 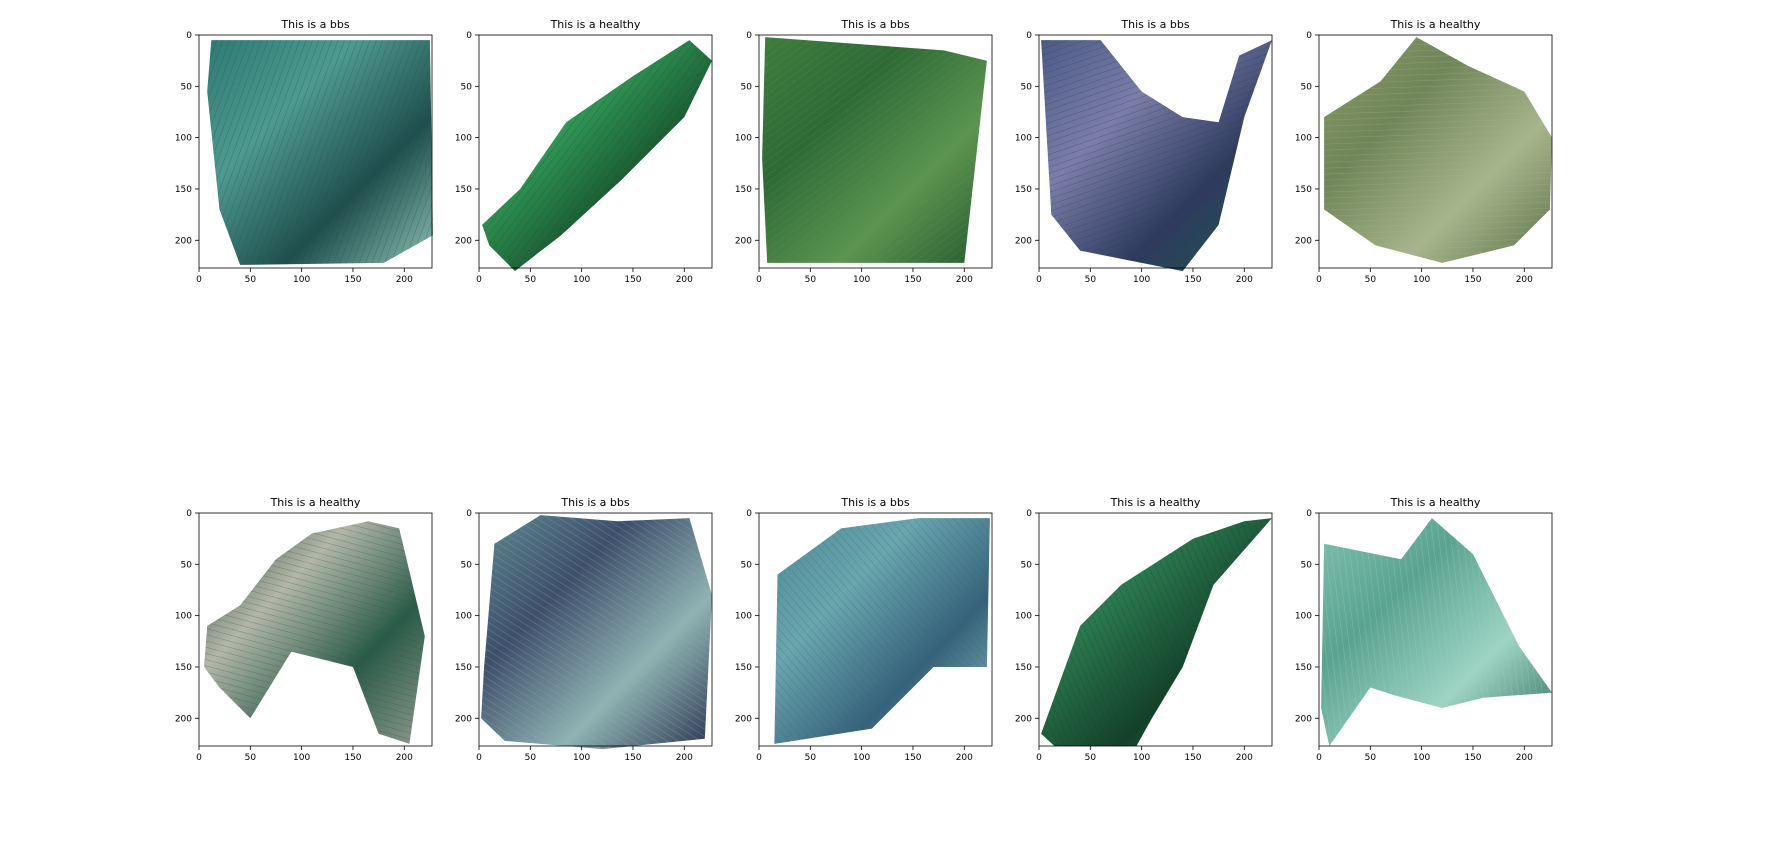 I want to click on subplot-7: This is a bbs 0 50 100 150 200 0 50 100 150 200, so click(x=607, y=631).